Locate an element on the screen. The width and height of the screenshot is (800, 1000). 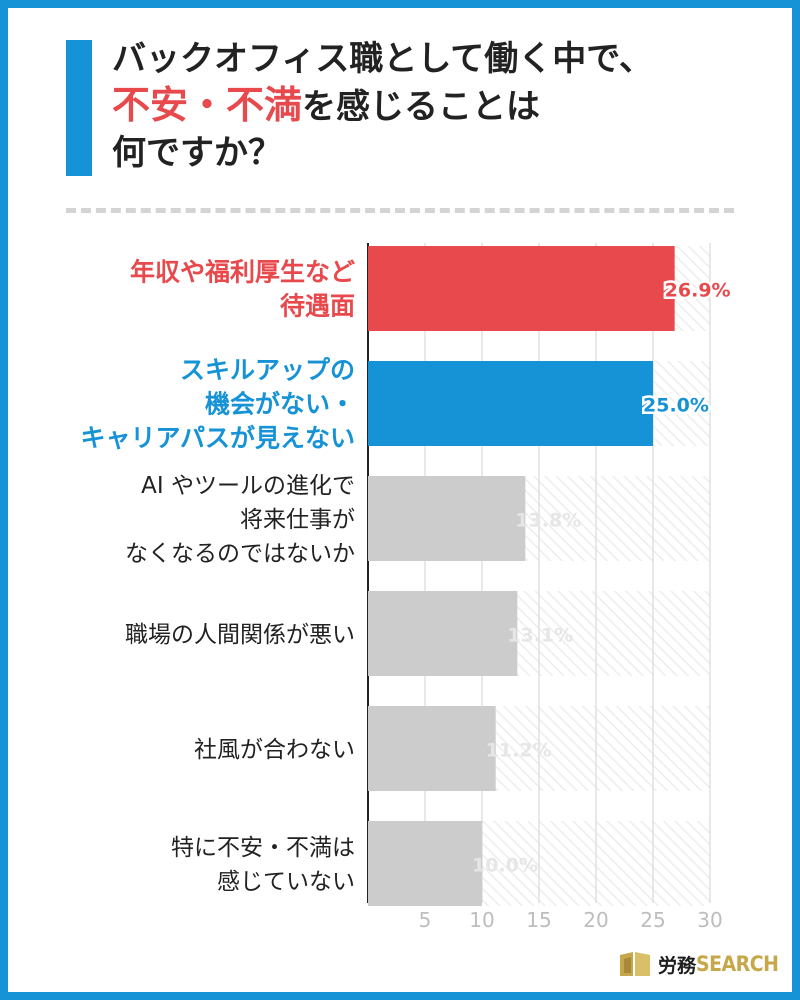
x-tick-label-15: 15 is located at coordinates (538, 920).